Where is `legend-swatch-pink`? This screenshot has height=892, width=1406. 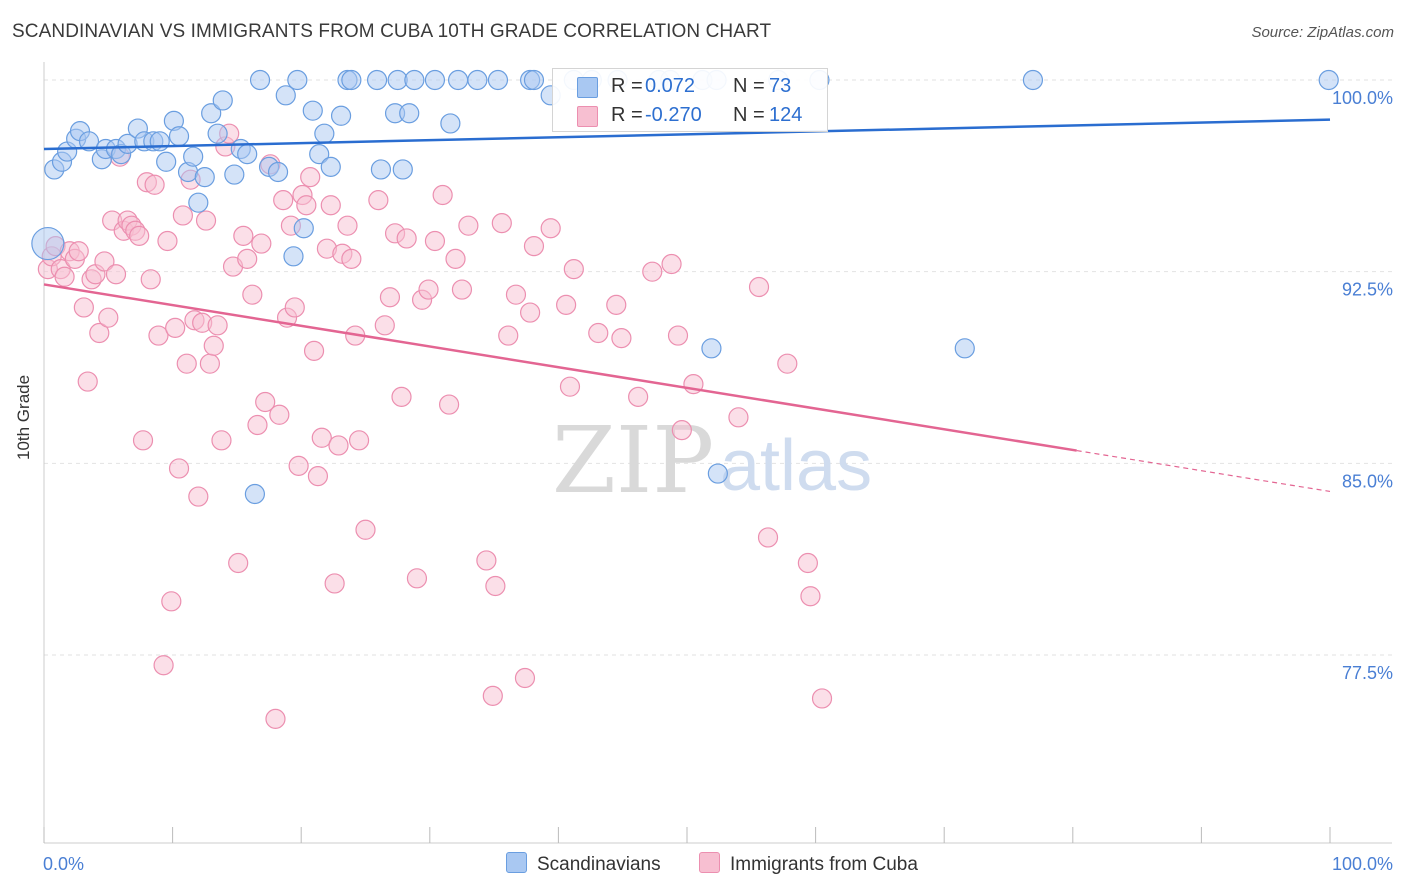 legend-swatch-pink is located at coordinates (587, 116).